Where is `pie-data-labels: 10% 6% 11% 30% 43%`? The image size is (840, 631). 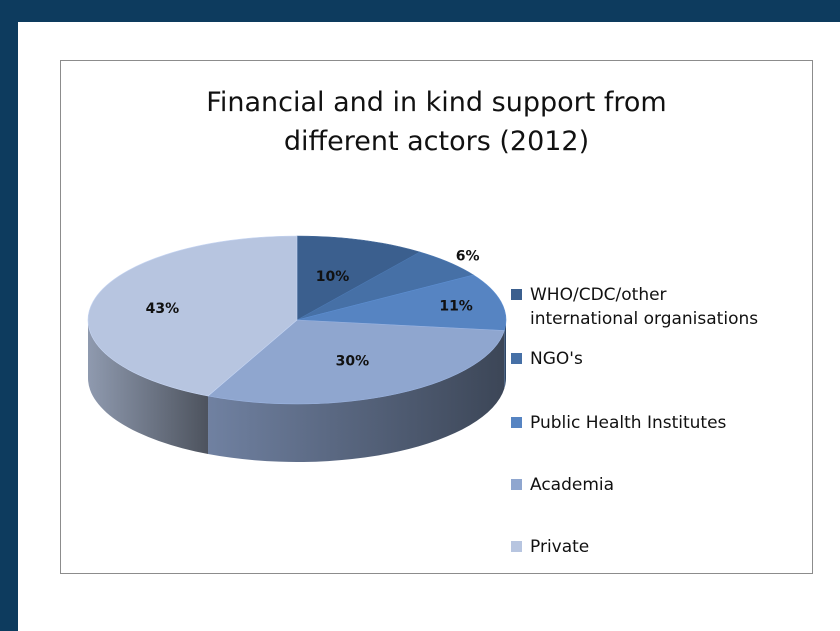 pie-data-labels: 10% 6% 11% 30% 43% is located at coordinates (313, 309).